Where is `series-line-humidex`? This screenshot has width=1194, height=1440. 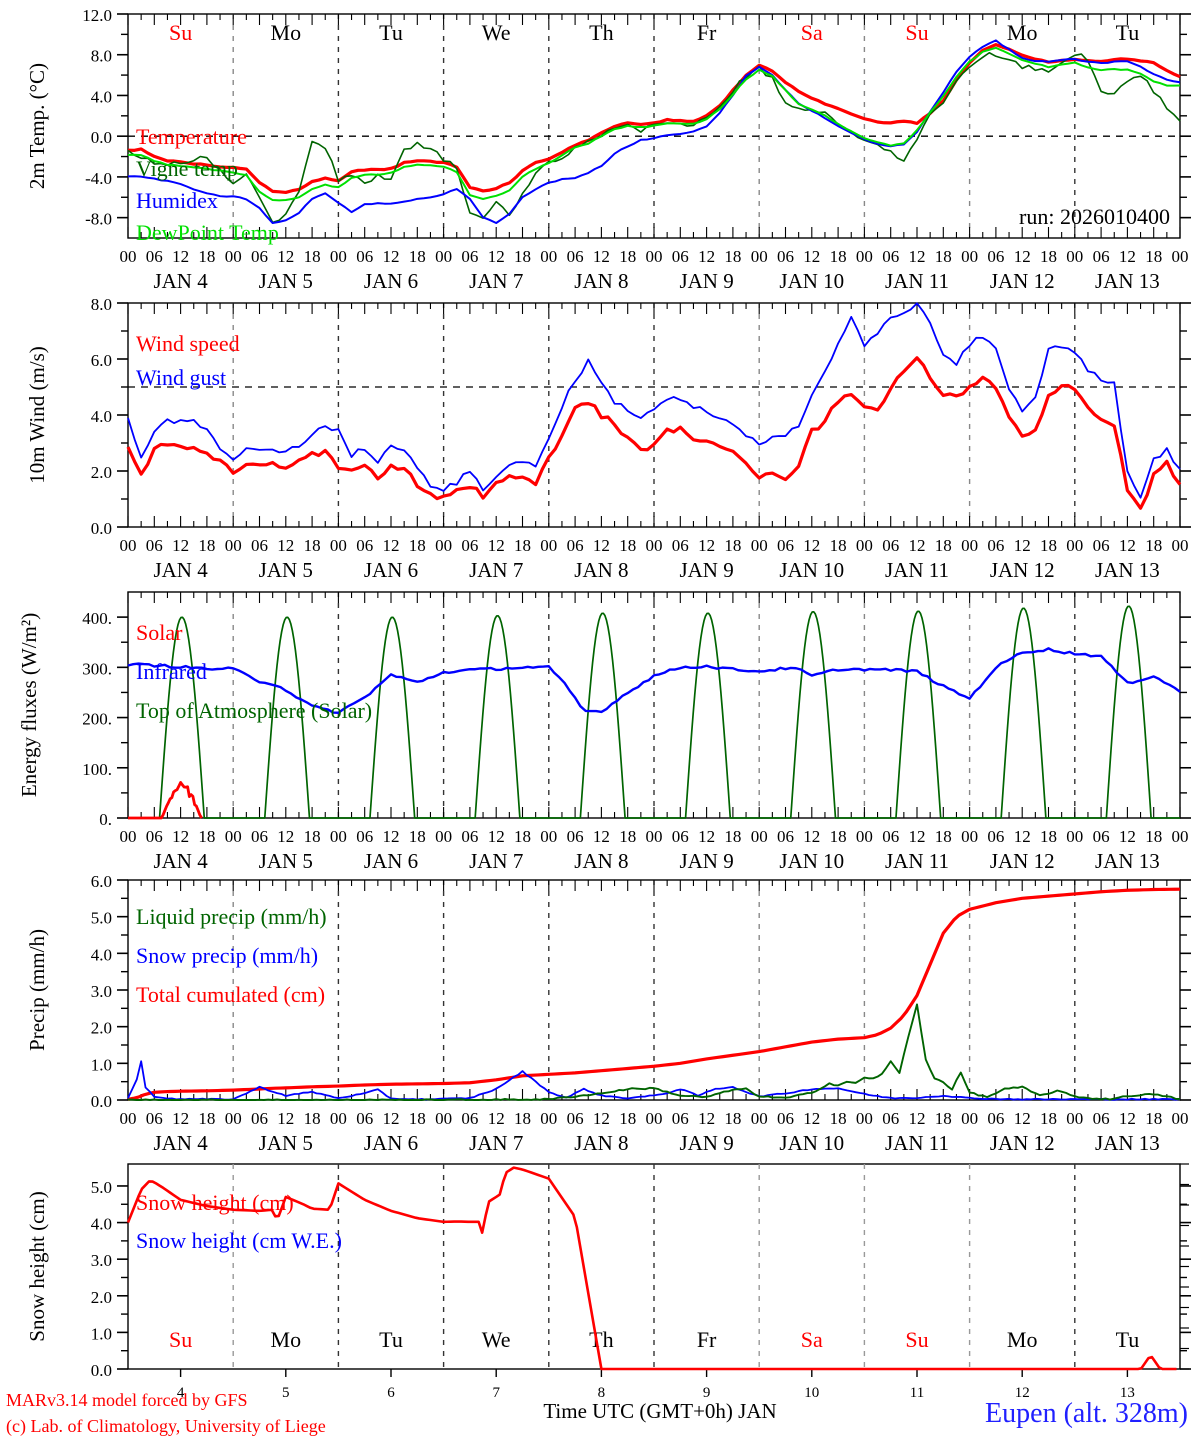
series-line-humidex is located at coordinates (654, 132).